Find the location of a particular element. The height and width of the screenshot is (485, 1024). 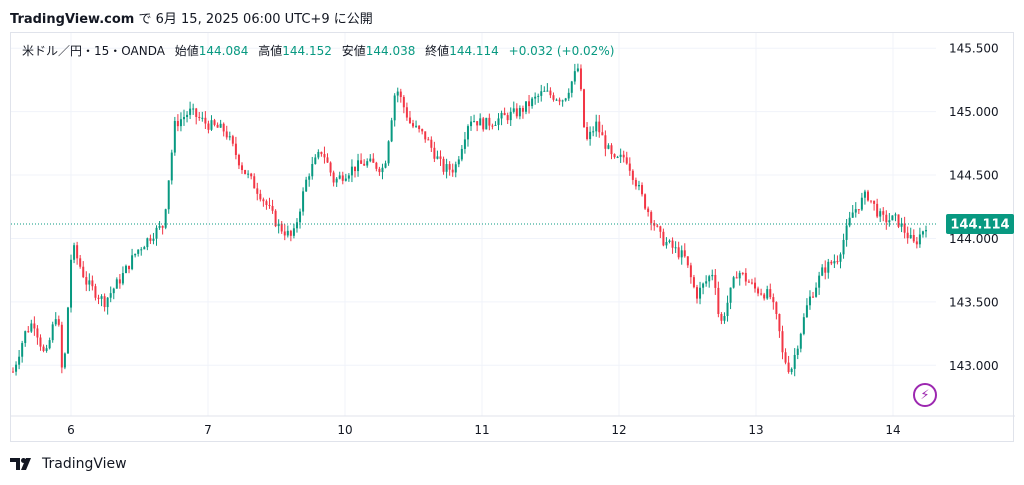

site-name: TradingView.com is located at coordinates (72, 19).